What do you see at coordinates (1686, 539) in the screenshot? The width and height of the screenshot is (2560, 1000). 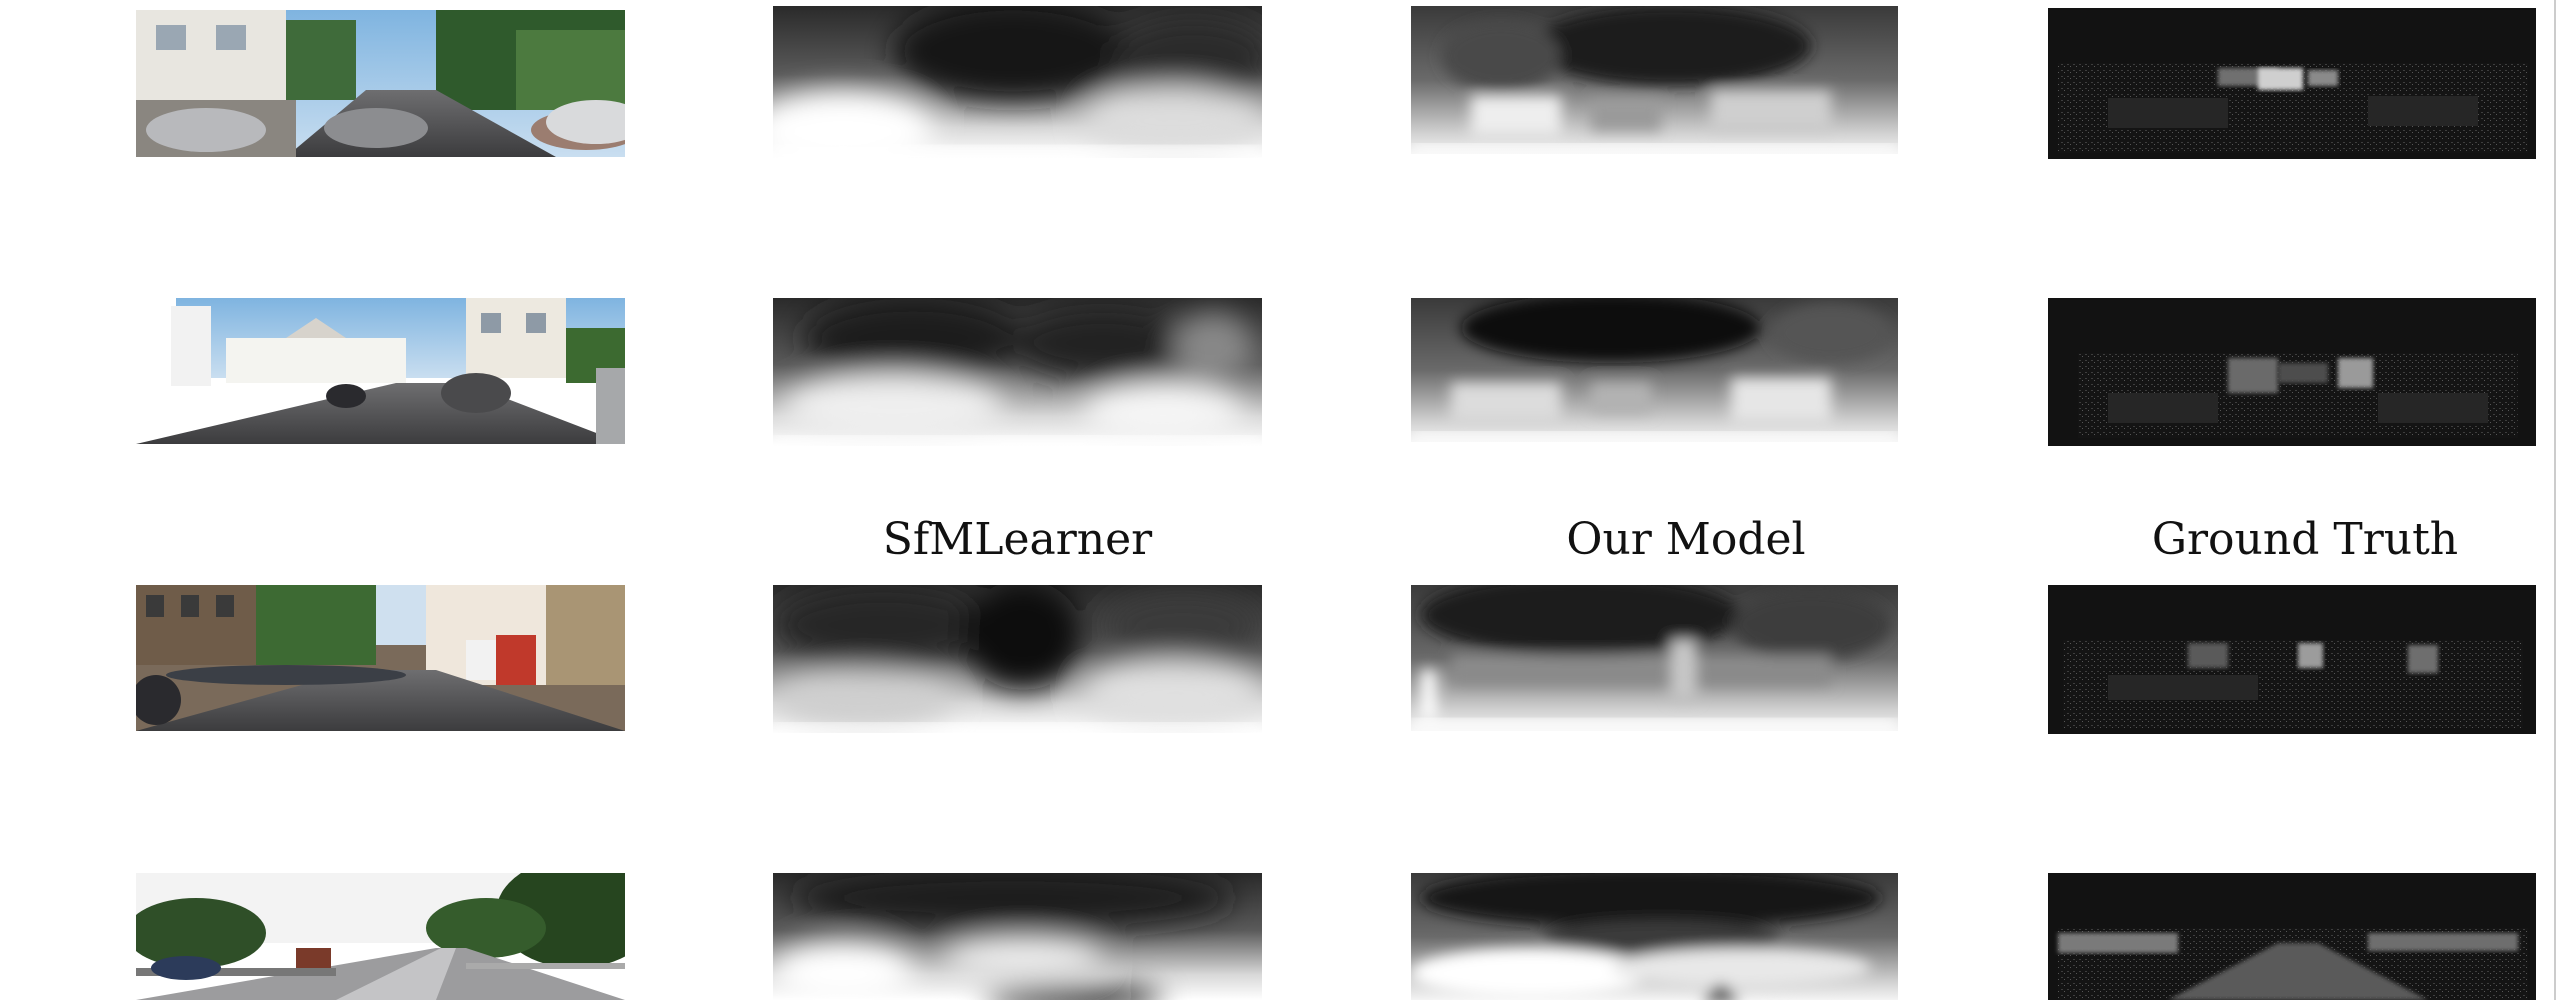 I see `column-header-our-model: Our Model` at bounding box center [1686, 539].